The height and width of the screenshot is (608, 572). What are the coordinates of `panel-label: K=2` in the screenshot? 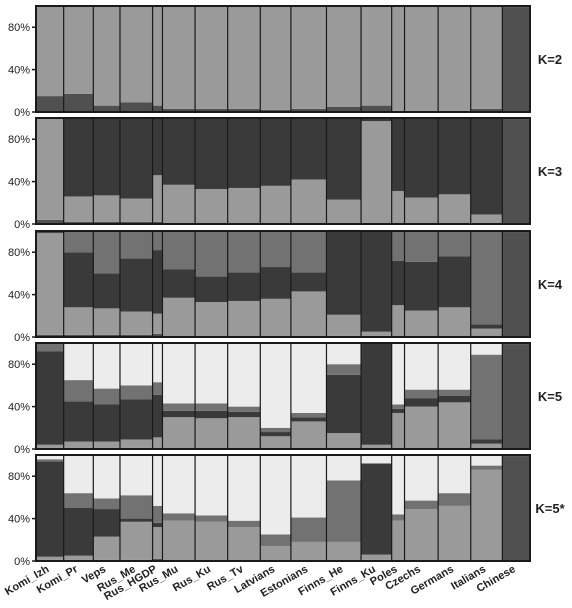 It's located at (550, 59).